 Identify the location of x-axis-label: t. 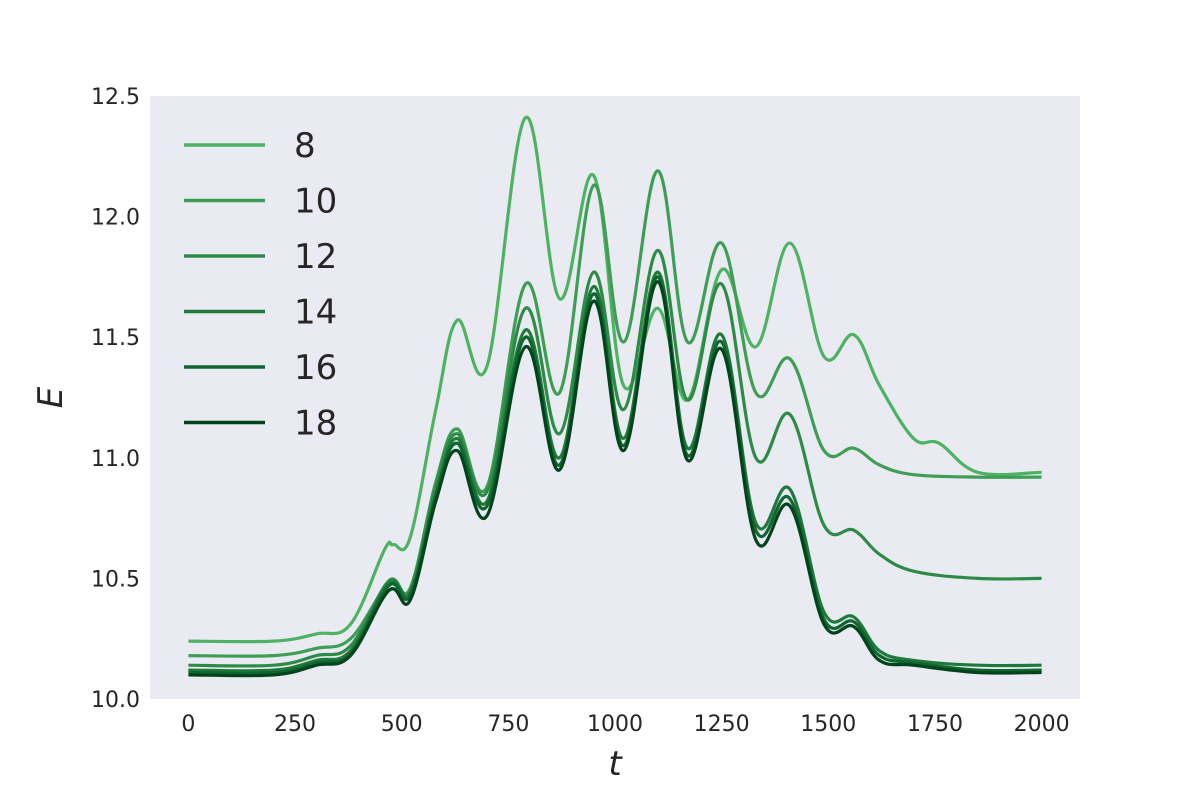
(615, 764).